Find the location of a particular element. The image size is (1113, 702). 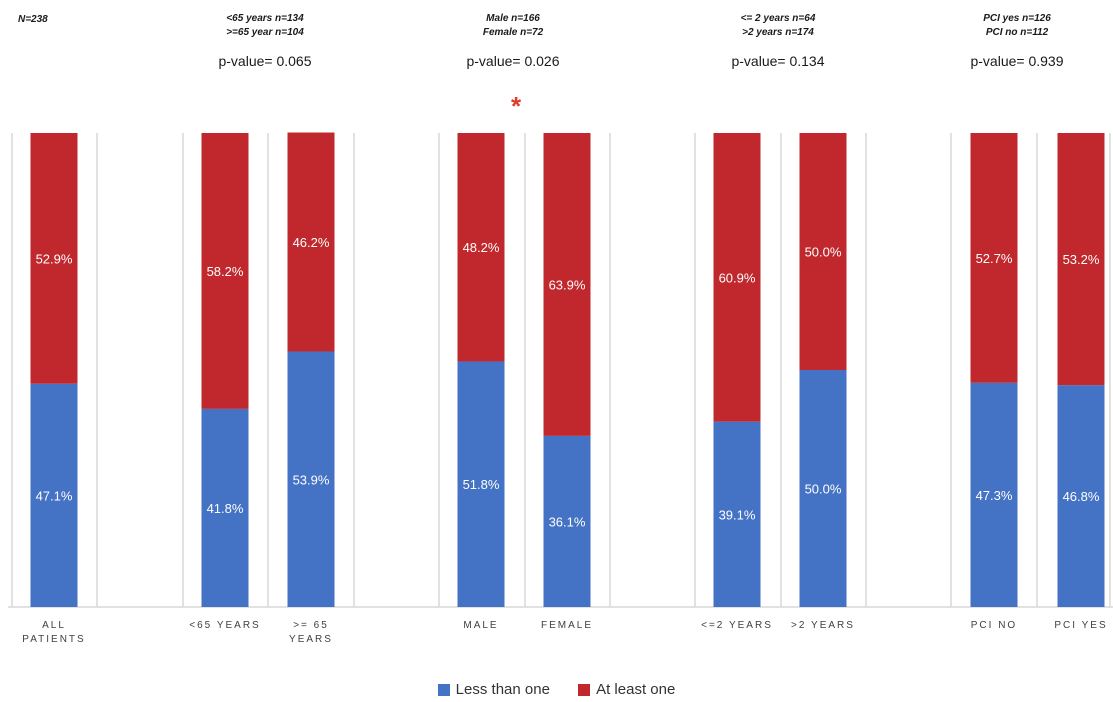

legend-item-at-least-one: At least one is located at coordinates (626, 689).